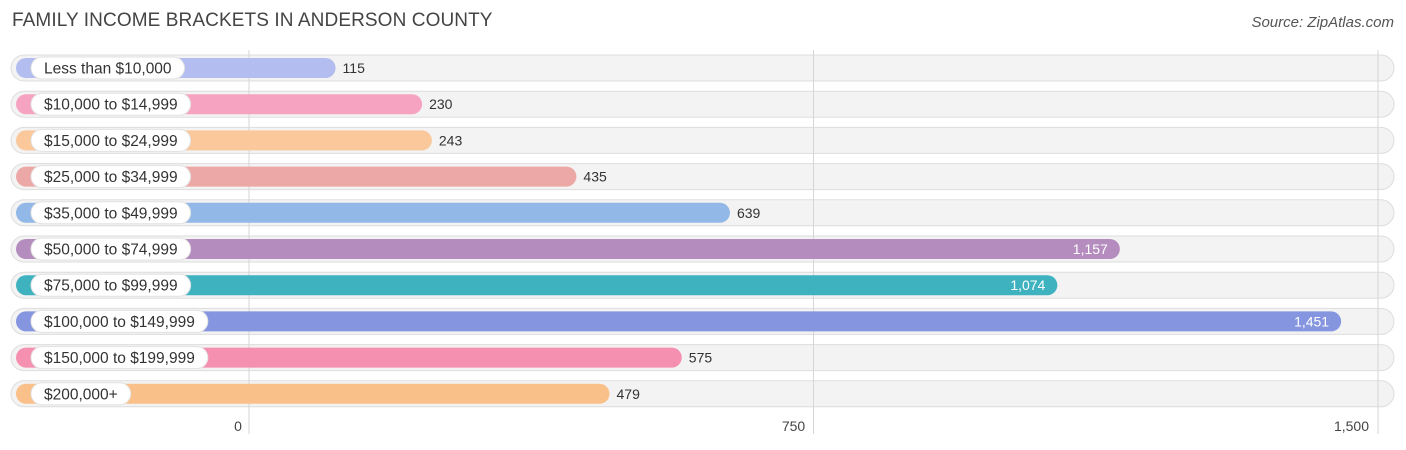 This screenshot has height=450, width=1406. I want to click on category-label: $75,000 to $99,999, so click(111, 286).